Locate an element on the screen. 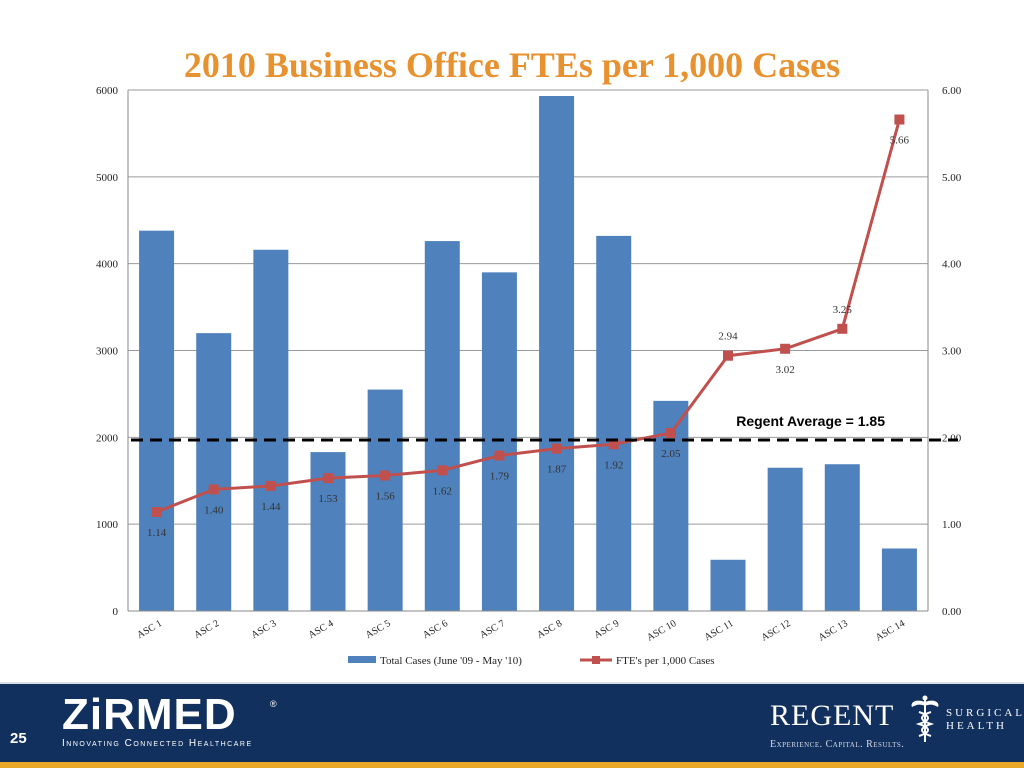 This screenshot has width=1024, height=768. x-tick-label: ASC 12 is located at coordinates (775, 631).